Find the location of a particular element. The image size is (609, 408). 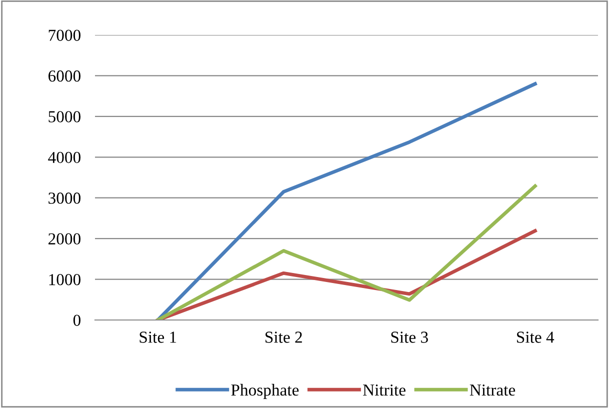

y-tick-label: 4000 is located at coordinates (64, 158).